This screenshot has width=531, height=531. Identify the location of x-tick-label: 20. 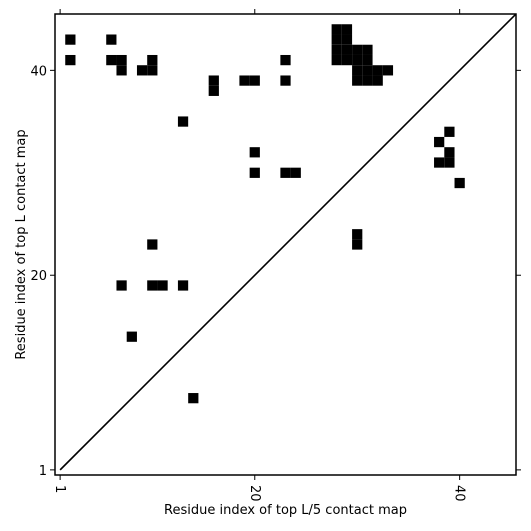
(254, 493).